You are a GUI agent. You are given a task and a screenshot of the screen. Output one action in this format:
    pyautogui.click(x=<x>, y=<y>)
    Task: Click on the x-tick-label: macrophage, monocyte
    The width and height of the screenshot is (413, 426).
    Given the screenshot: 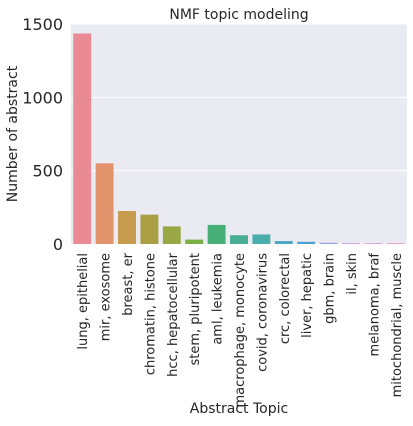 What is the action you would take?
    pyautogui.click(x=240, y=330)
    